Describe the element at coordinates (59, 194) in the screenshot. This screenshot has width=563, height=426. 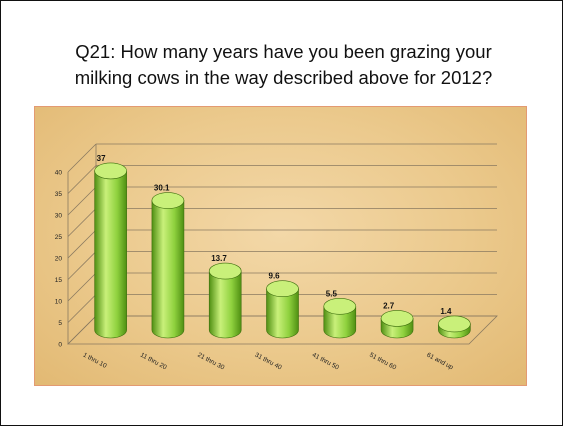
I see `y-tick-label: 35` at that location.